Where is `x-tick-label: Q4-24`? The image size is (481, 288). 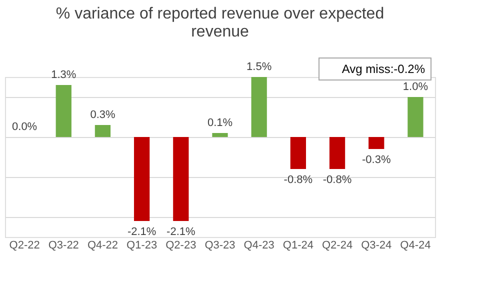
x-tick-label: Q4-24 is located at coordinates (415, 246).